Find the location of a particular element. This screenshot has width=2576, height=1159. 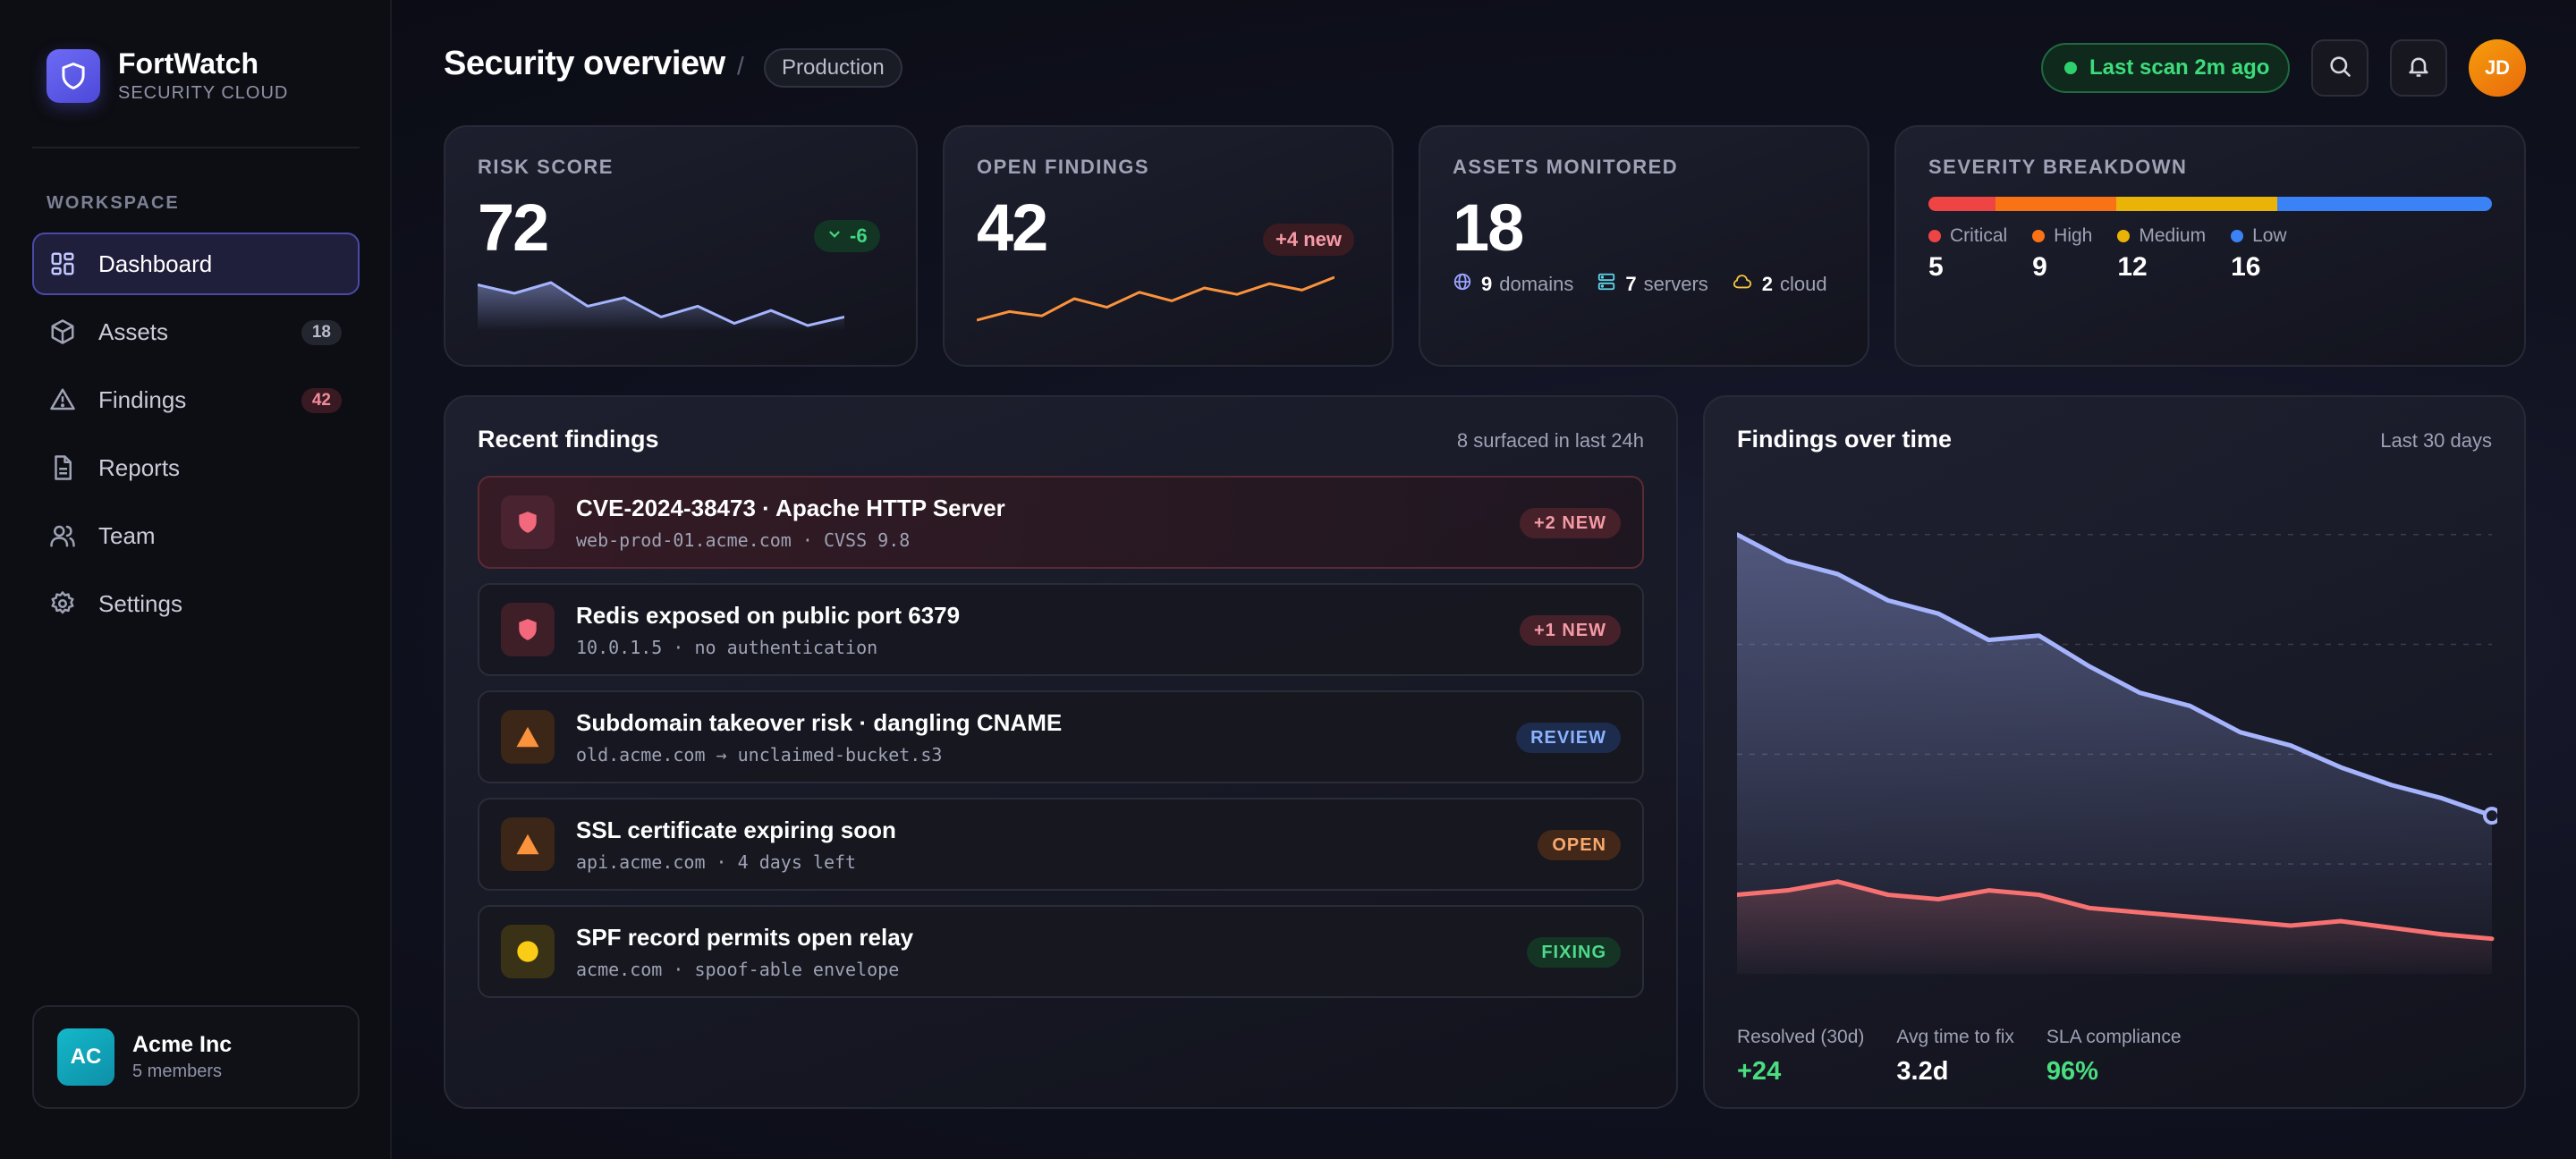

open-findings-label: OPEN FINDINGS is located at coordinates (1063, 167).